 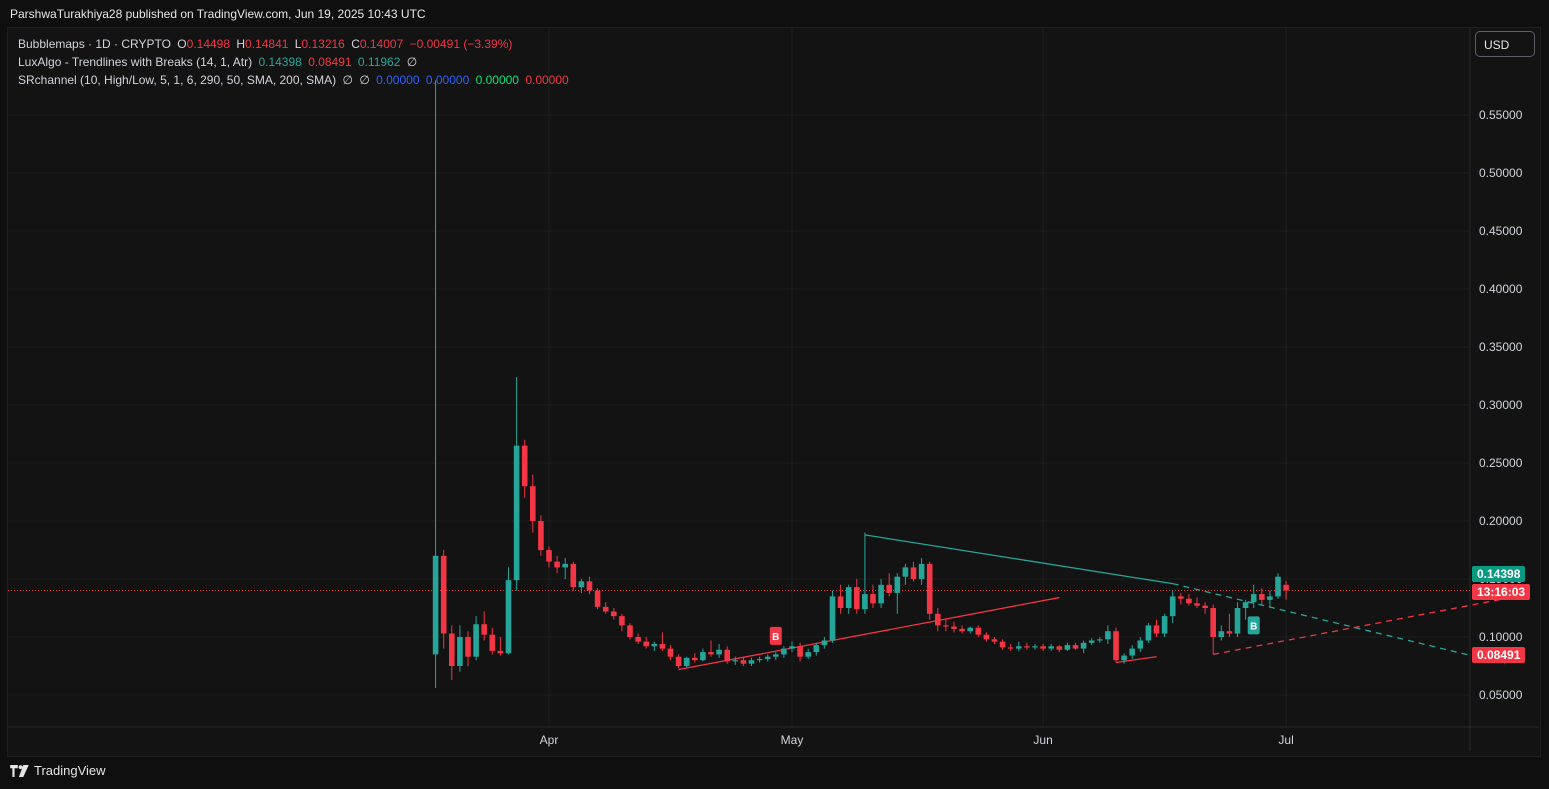 What do you see at coordinates (547, 80) in the screenshot?
I see `indicator2-value-6: 0.00000` at bounding box center [547, 80].